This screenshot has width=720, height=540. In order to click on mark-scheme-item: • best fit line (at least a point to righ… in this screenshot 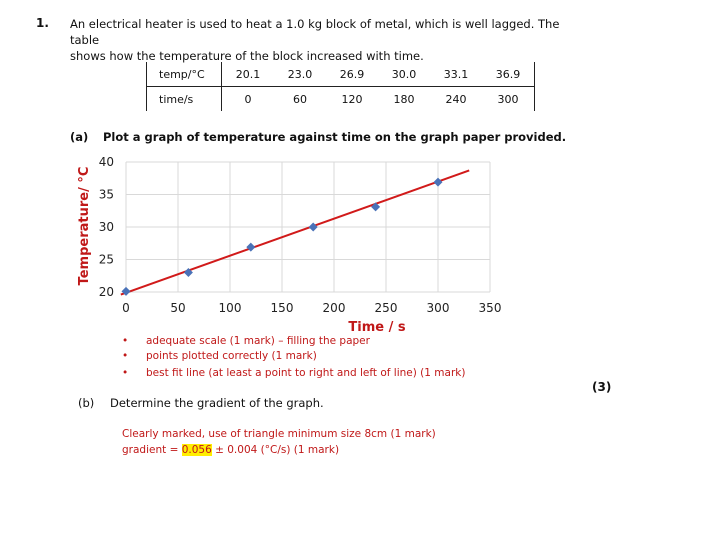, I will do `click(294, 373)`.